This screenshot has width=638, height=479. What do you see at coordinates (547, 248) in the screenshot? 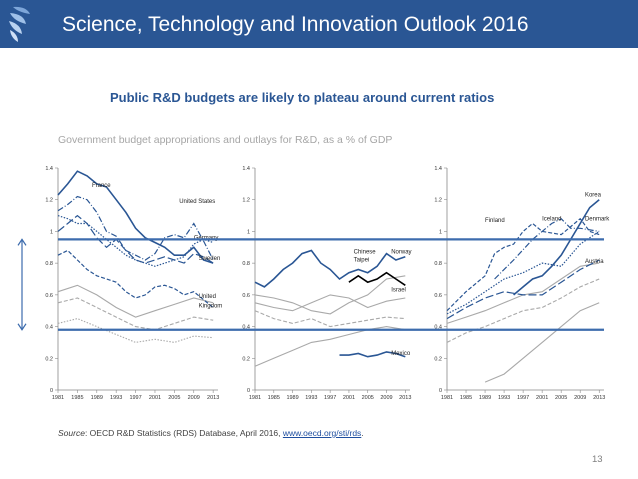
I see `series-line-iceland` at bounding box center [547, 248].